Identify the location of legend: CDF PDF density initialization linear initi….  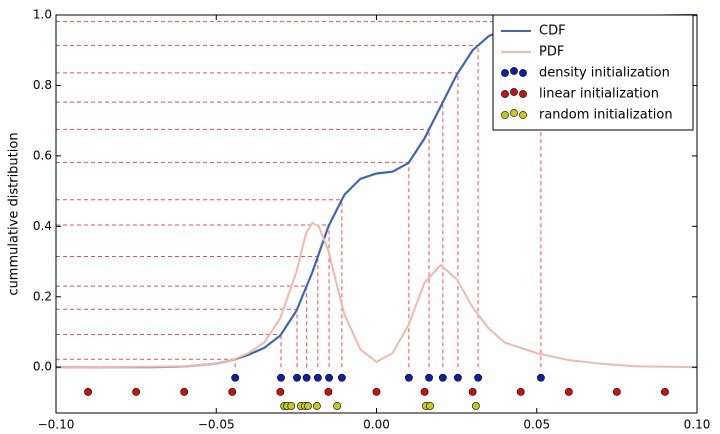
(593, 72).